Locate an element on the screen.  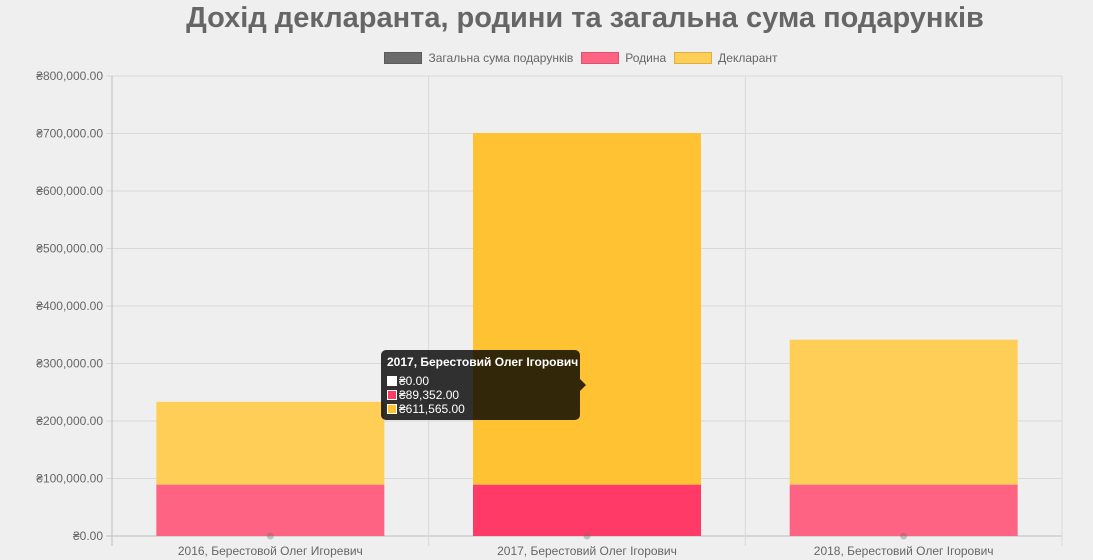
legend-label-declarant: Декларант is located at coordinates (748, 58).